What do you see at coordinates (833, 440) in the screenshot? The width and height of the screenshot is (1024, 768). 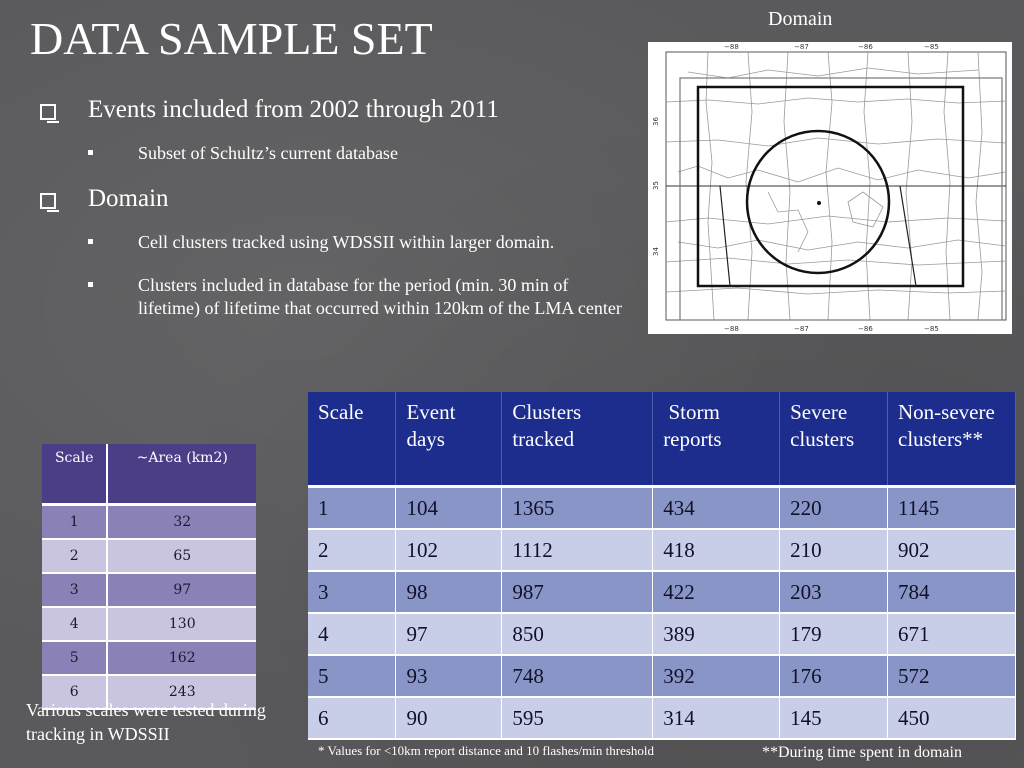 I see `column-header: Severe clusters` at bounding box center [833, 440].